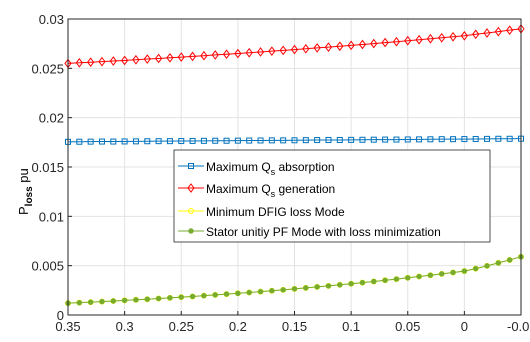  Describe the element at coordinates (273, 172) in the screenshot. I see `legend-entry-1-sub: s` at that location.